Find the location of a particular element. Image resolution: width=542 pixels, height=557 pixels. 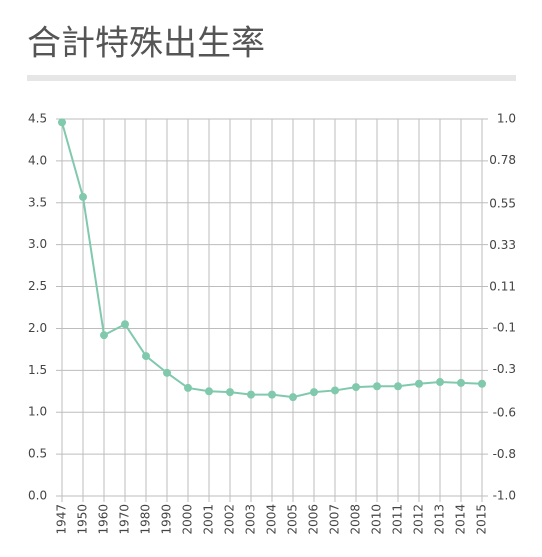

x-tick-label: 1947 is located at coordinates (62, 519).